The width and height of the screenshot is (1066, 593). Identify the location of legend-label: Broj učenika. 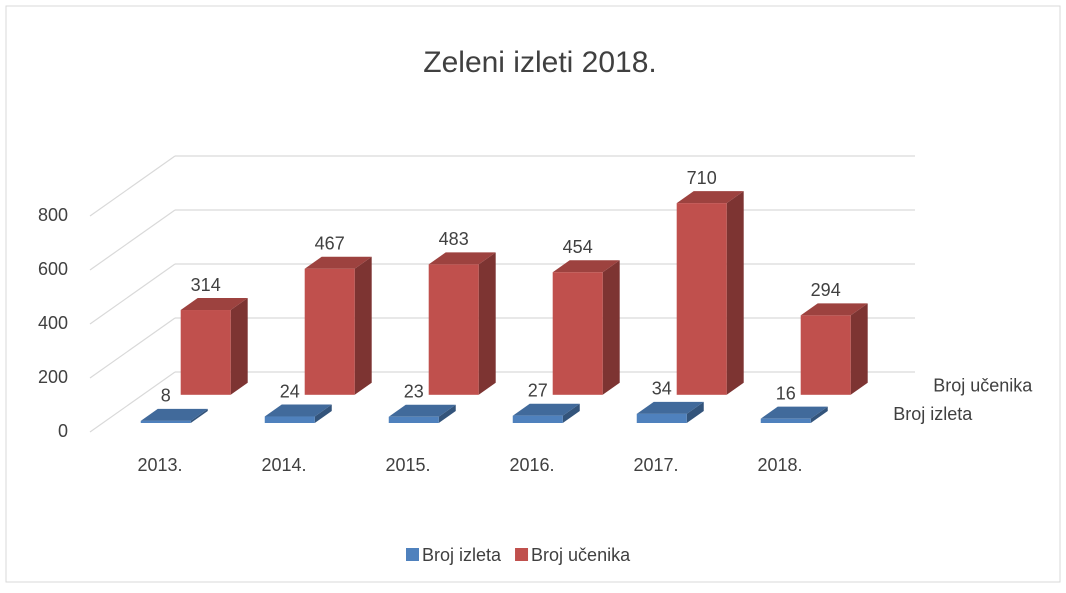
(581, 555).